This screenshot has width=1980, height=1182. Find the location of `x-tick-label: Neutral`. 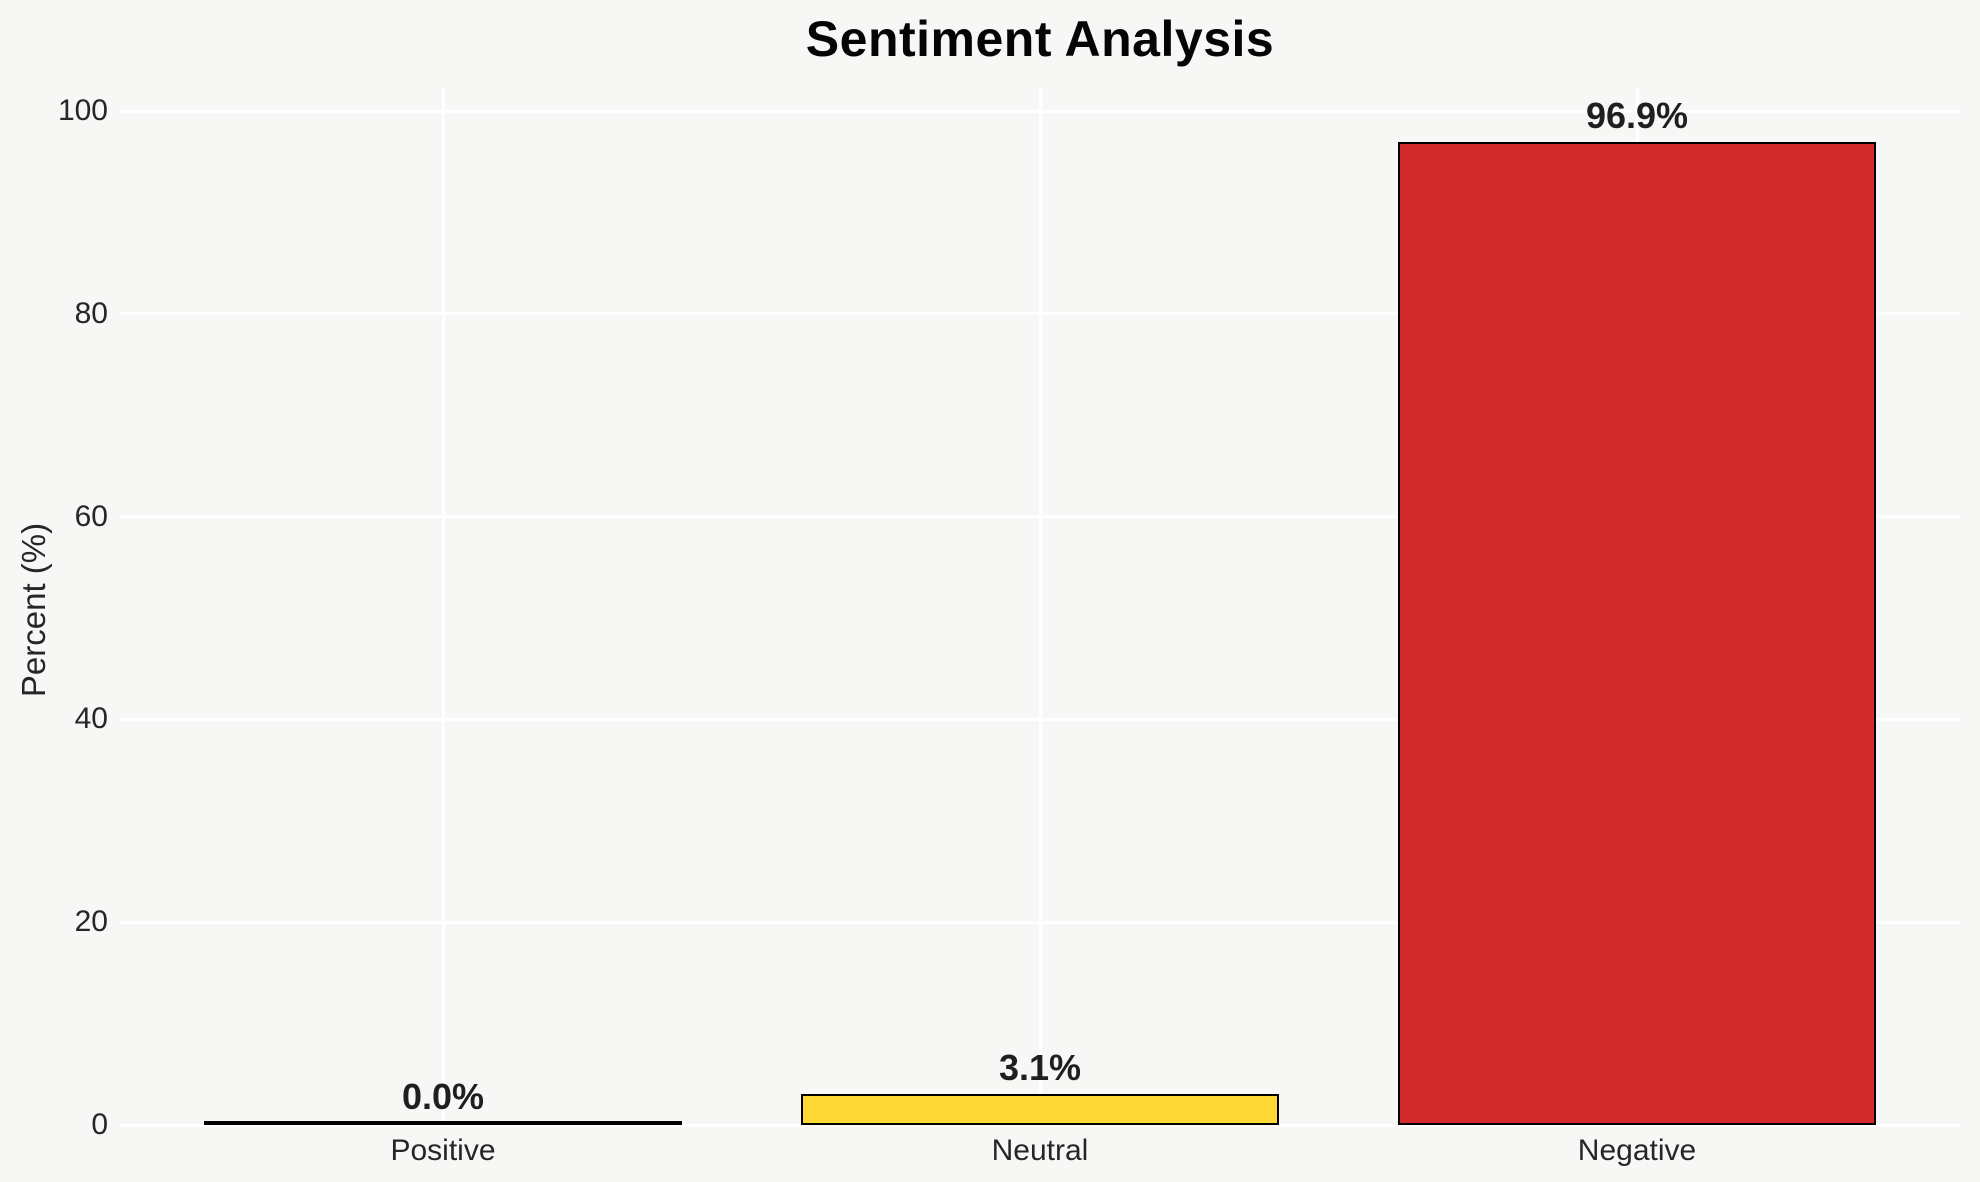

x-tick-label: Neutral is located at coordinates (1040, 1150).